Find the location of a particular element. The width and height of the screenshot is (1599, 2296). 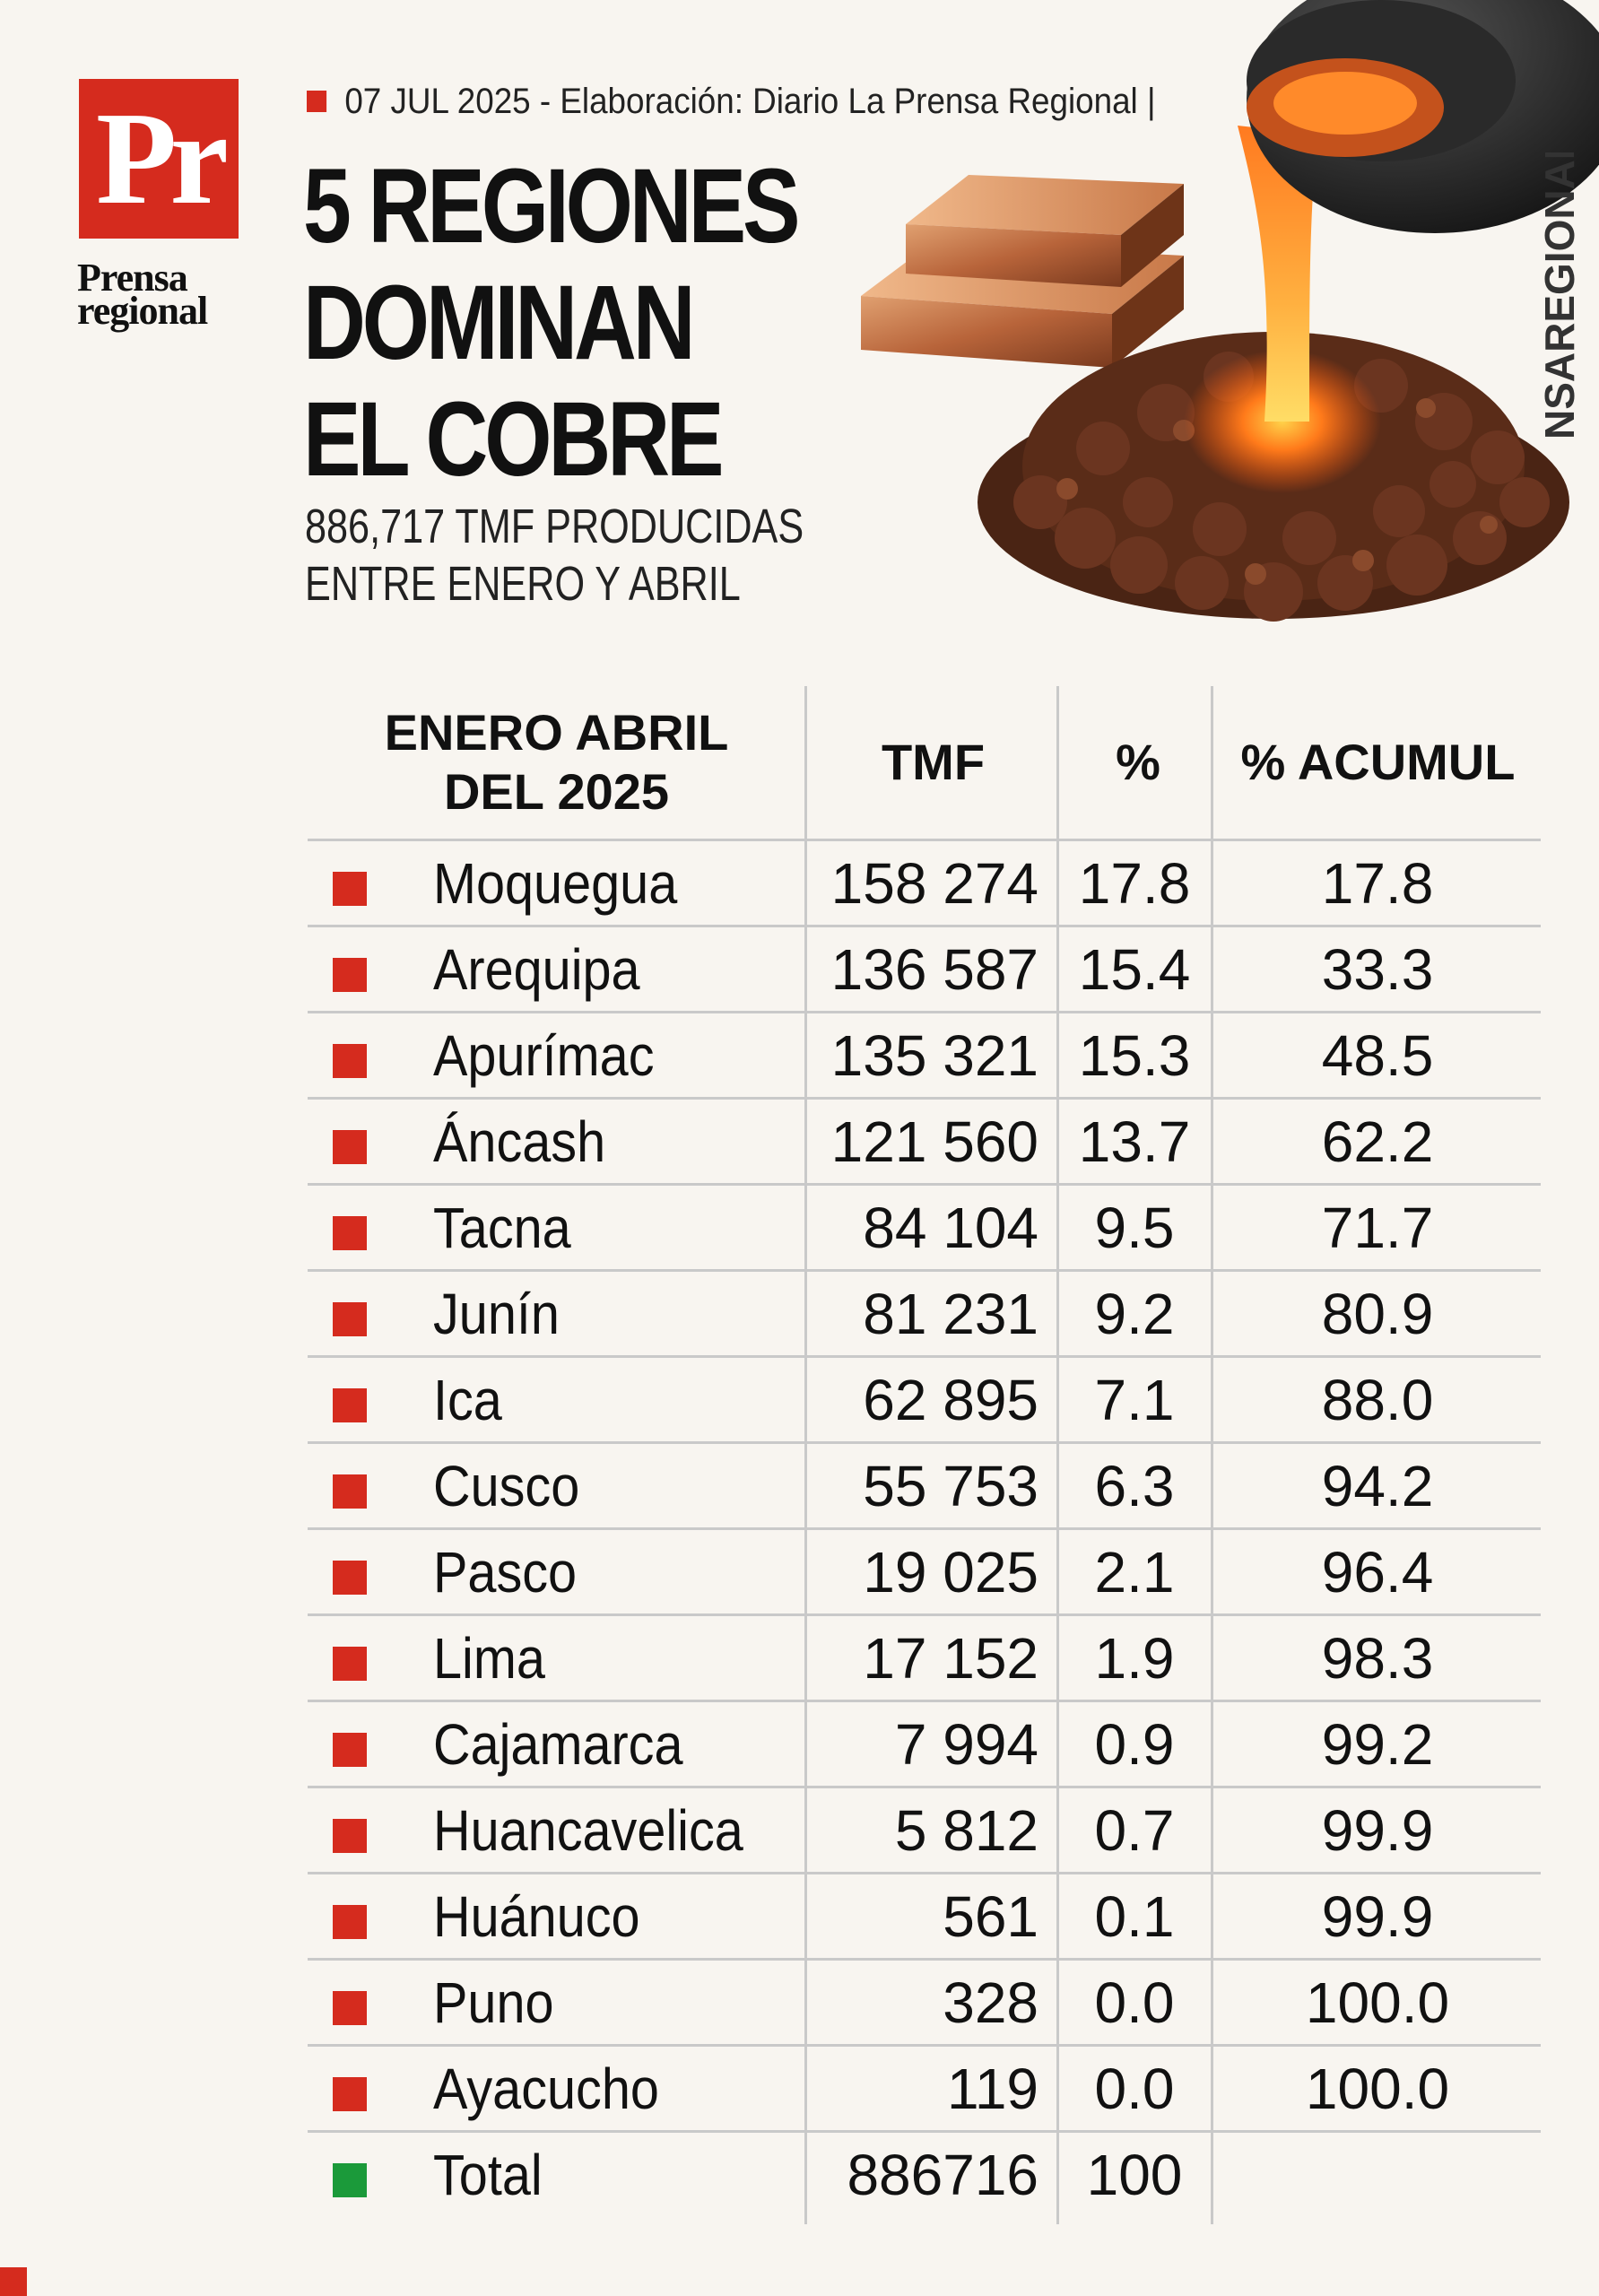

pct-value: 13.7 is located at coordinates (1135, 1141).